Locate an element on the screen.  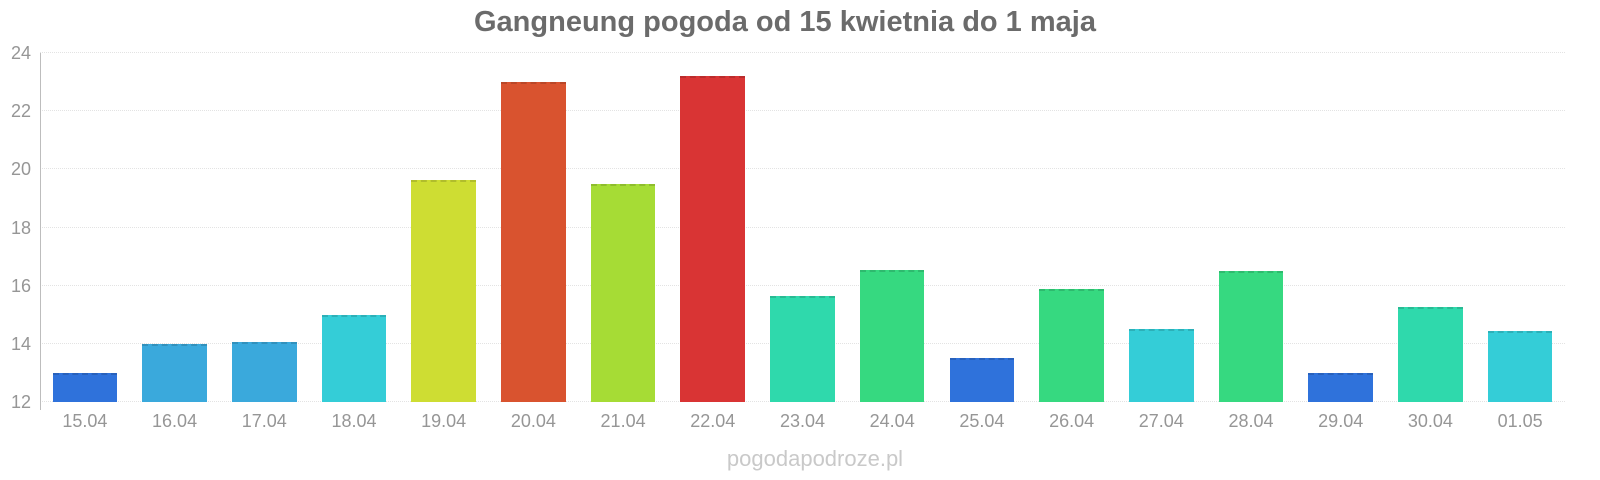
y-tick-label-14: 14 is located at coordinates (20, 343).